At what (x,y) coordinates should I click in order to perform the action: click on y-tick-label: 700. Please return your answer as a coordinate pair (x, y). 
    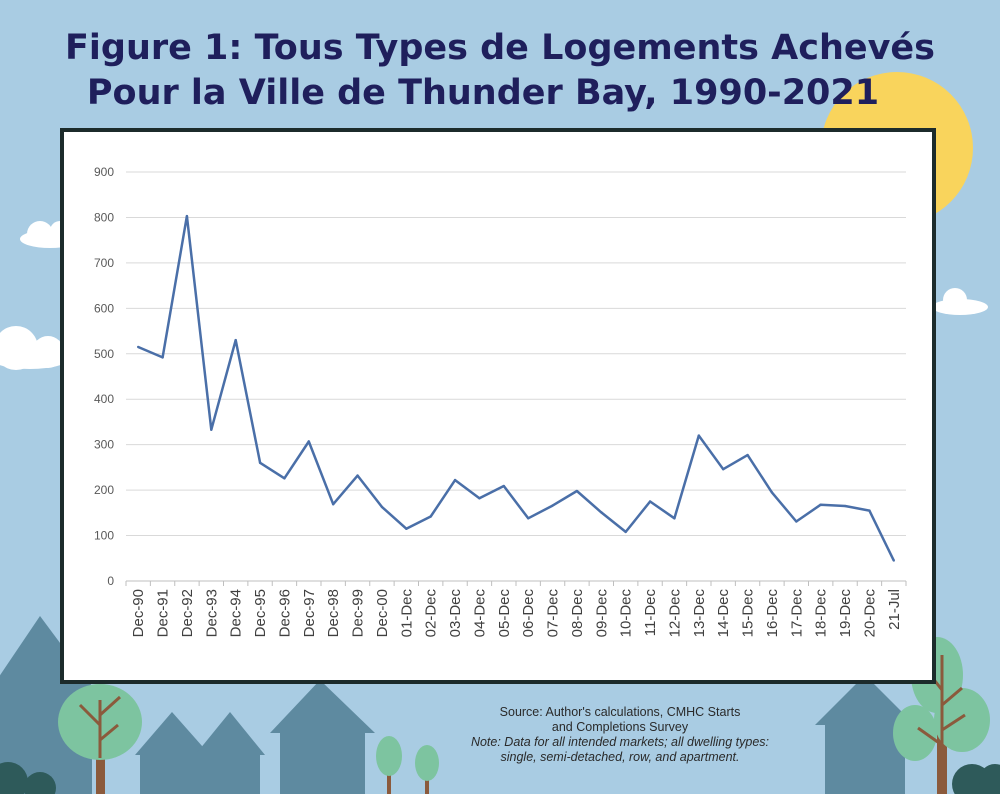
    Looking at the image, I should click on (104, 263).